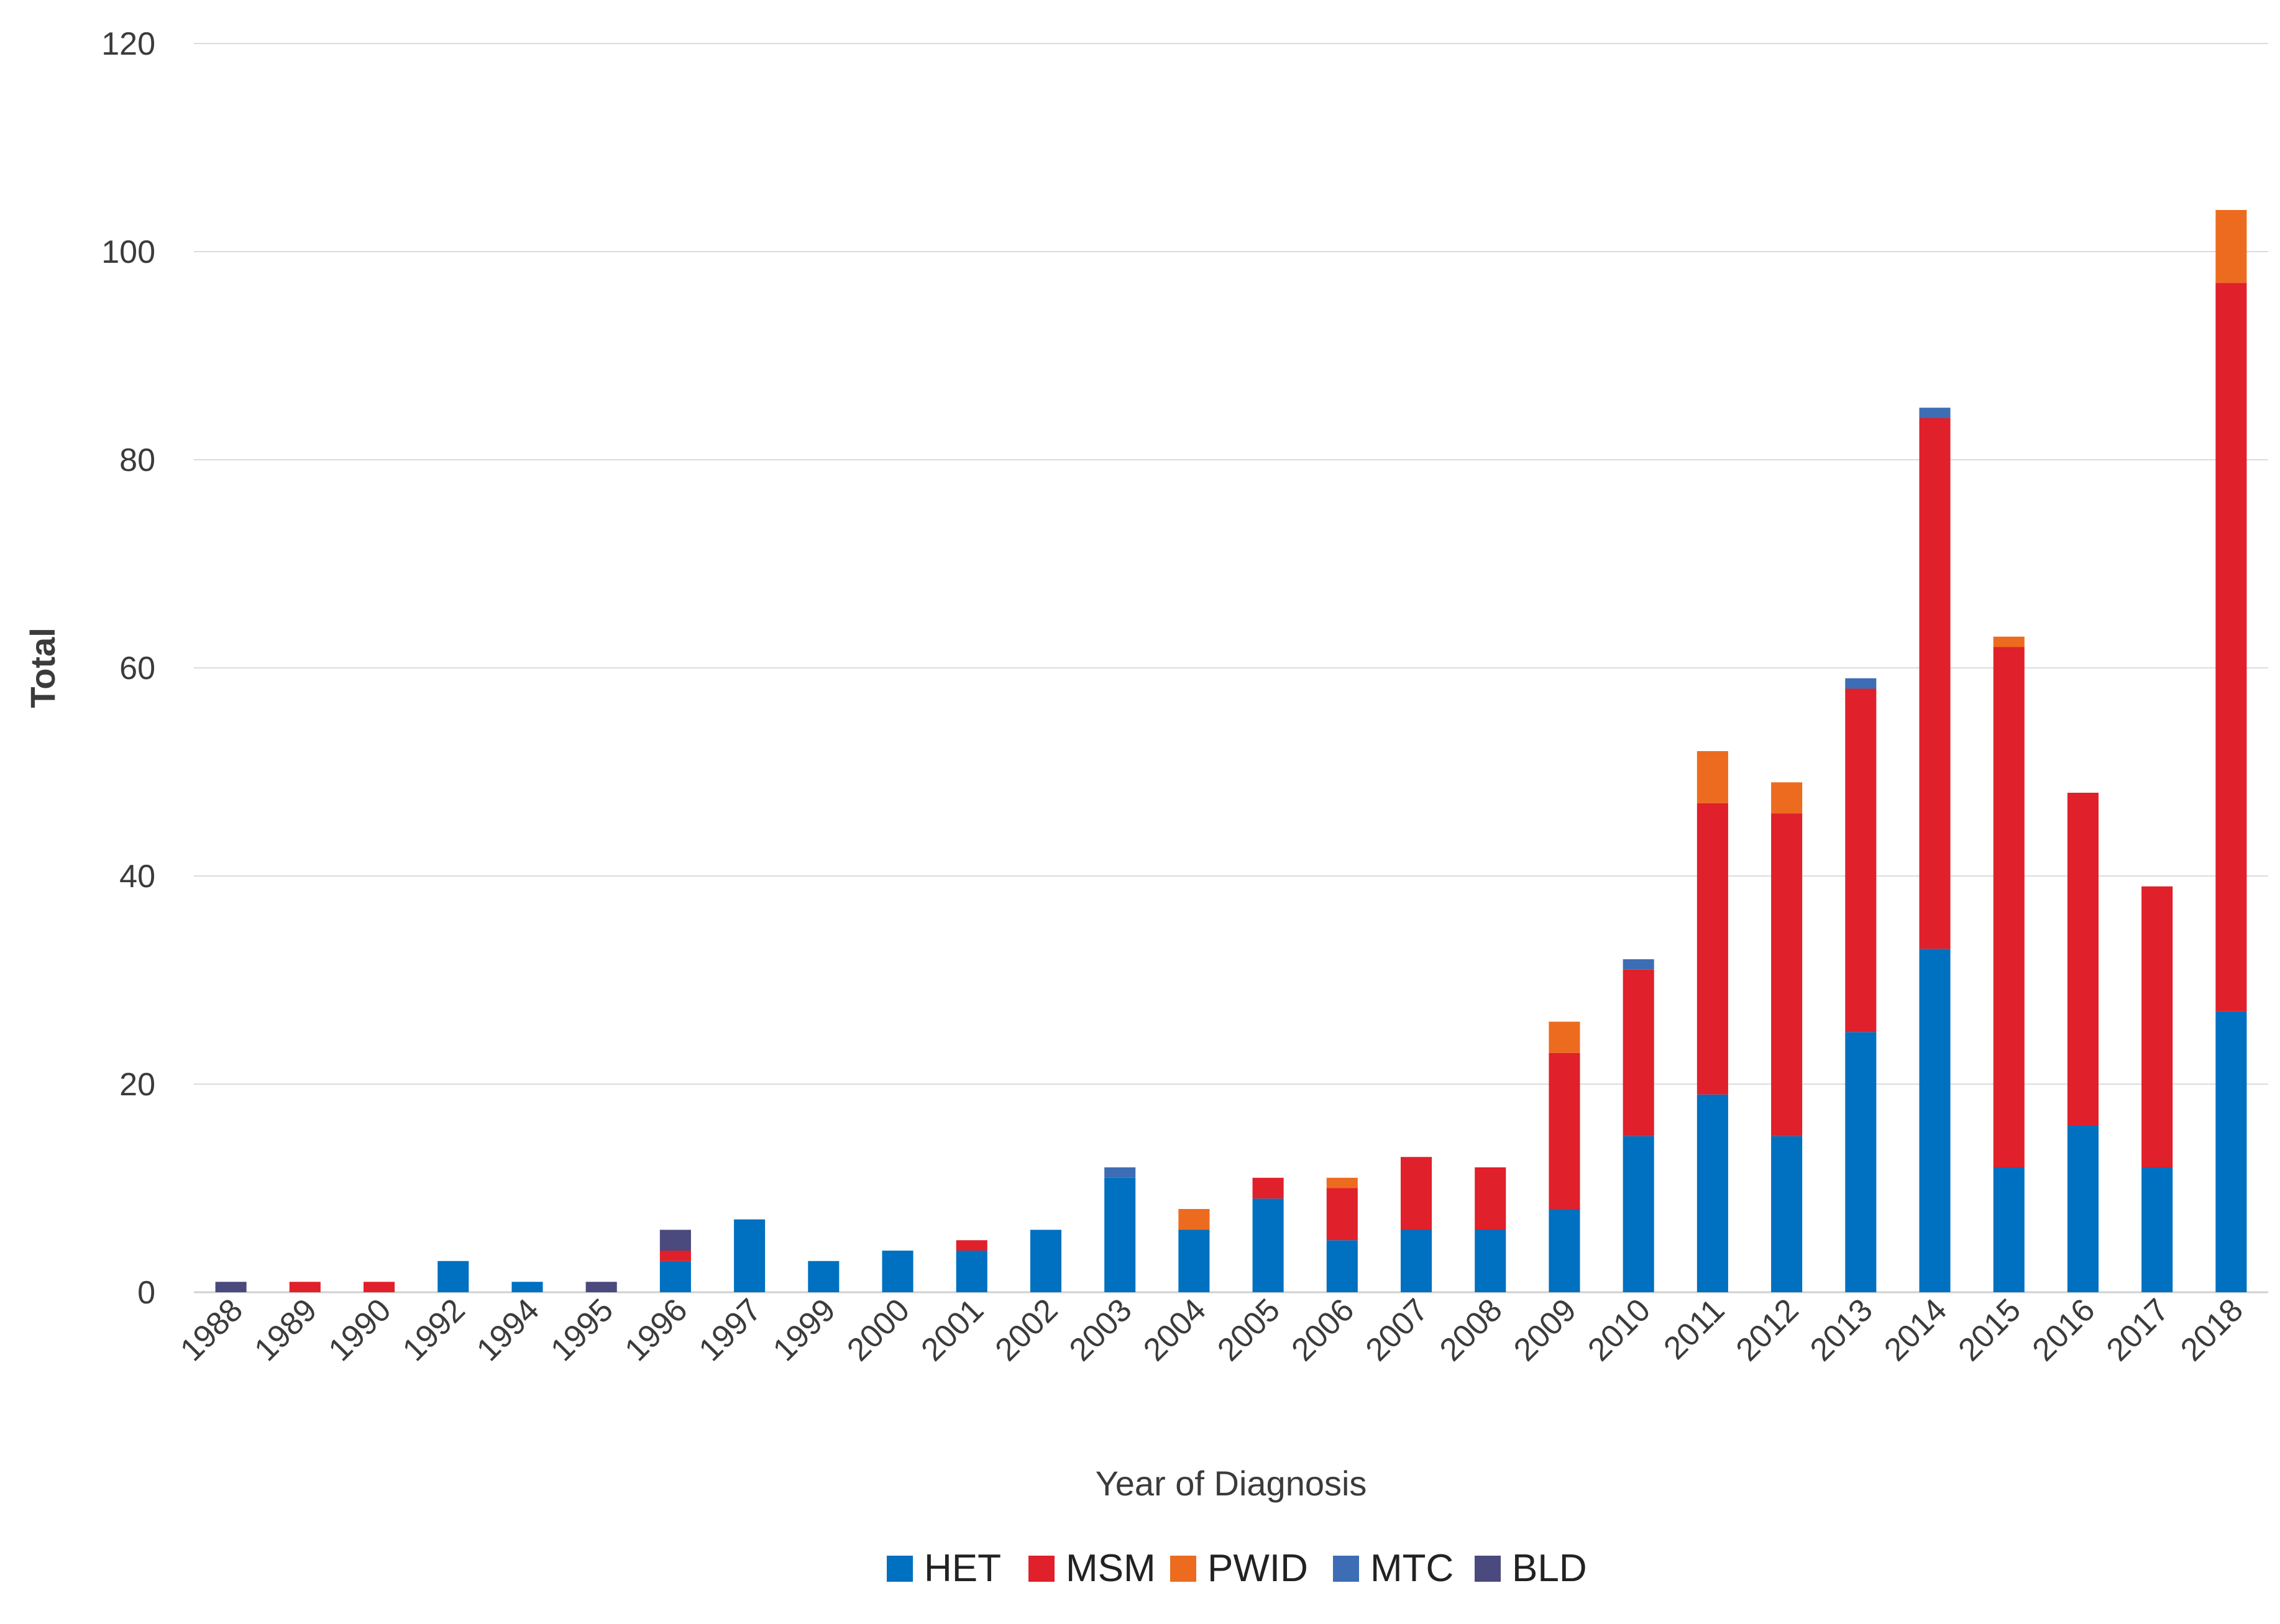 Image resolution: width=2280 pixels, height=1624 pixels. What do you see at coordinates (2157, 1229) in the screenshot?
I see `bar-het-2017` at bounding box center [2157, 1229].